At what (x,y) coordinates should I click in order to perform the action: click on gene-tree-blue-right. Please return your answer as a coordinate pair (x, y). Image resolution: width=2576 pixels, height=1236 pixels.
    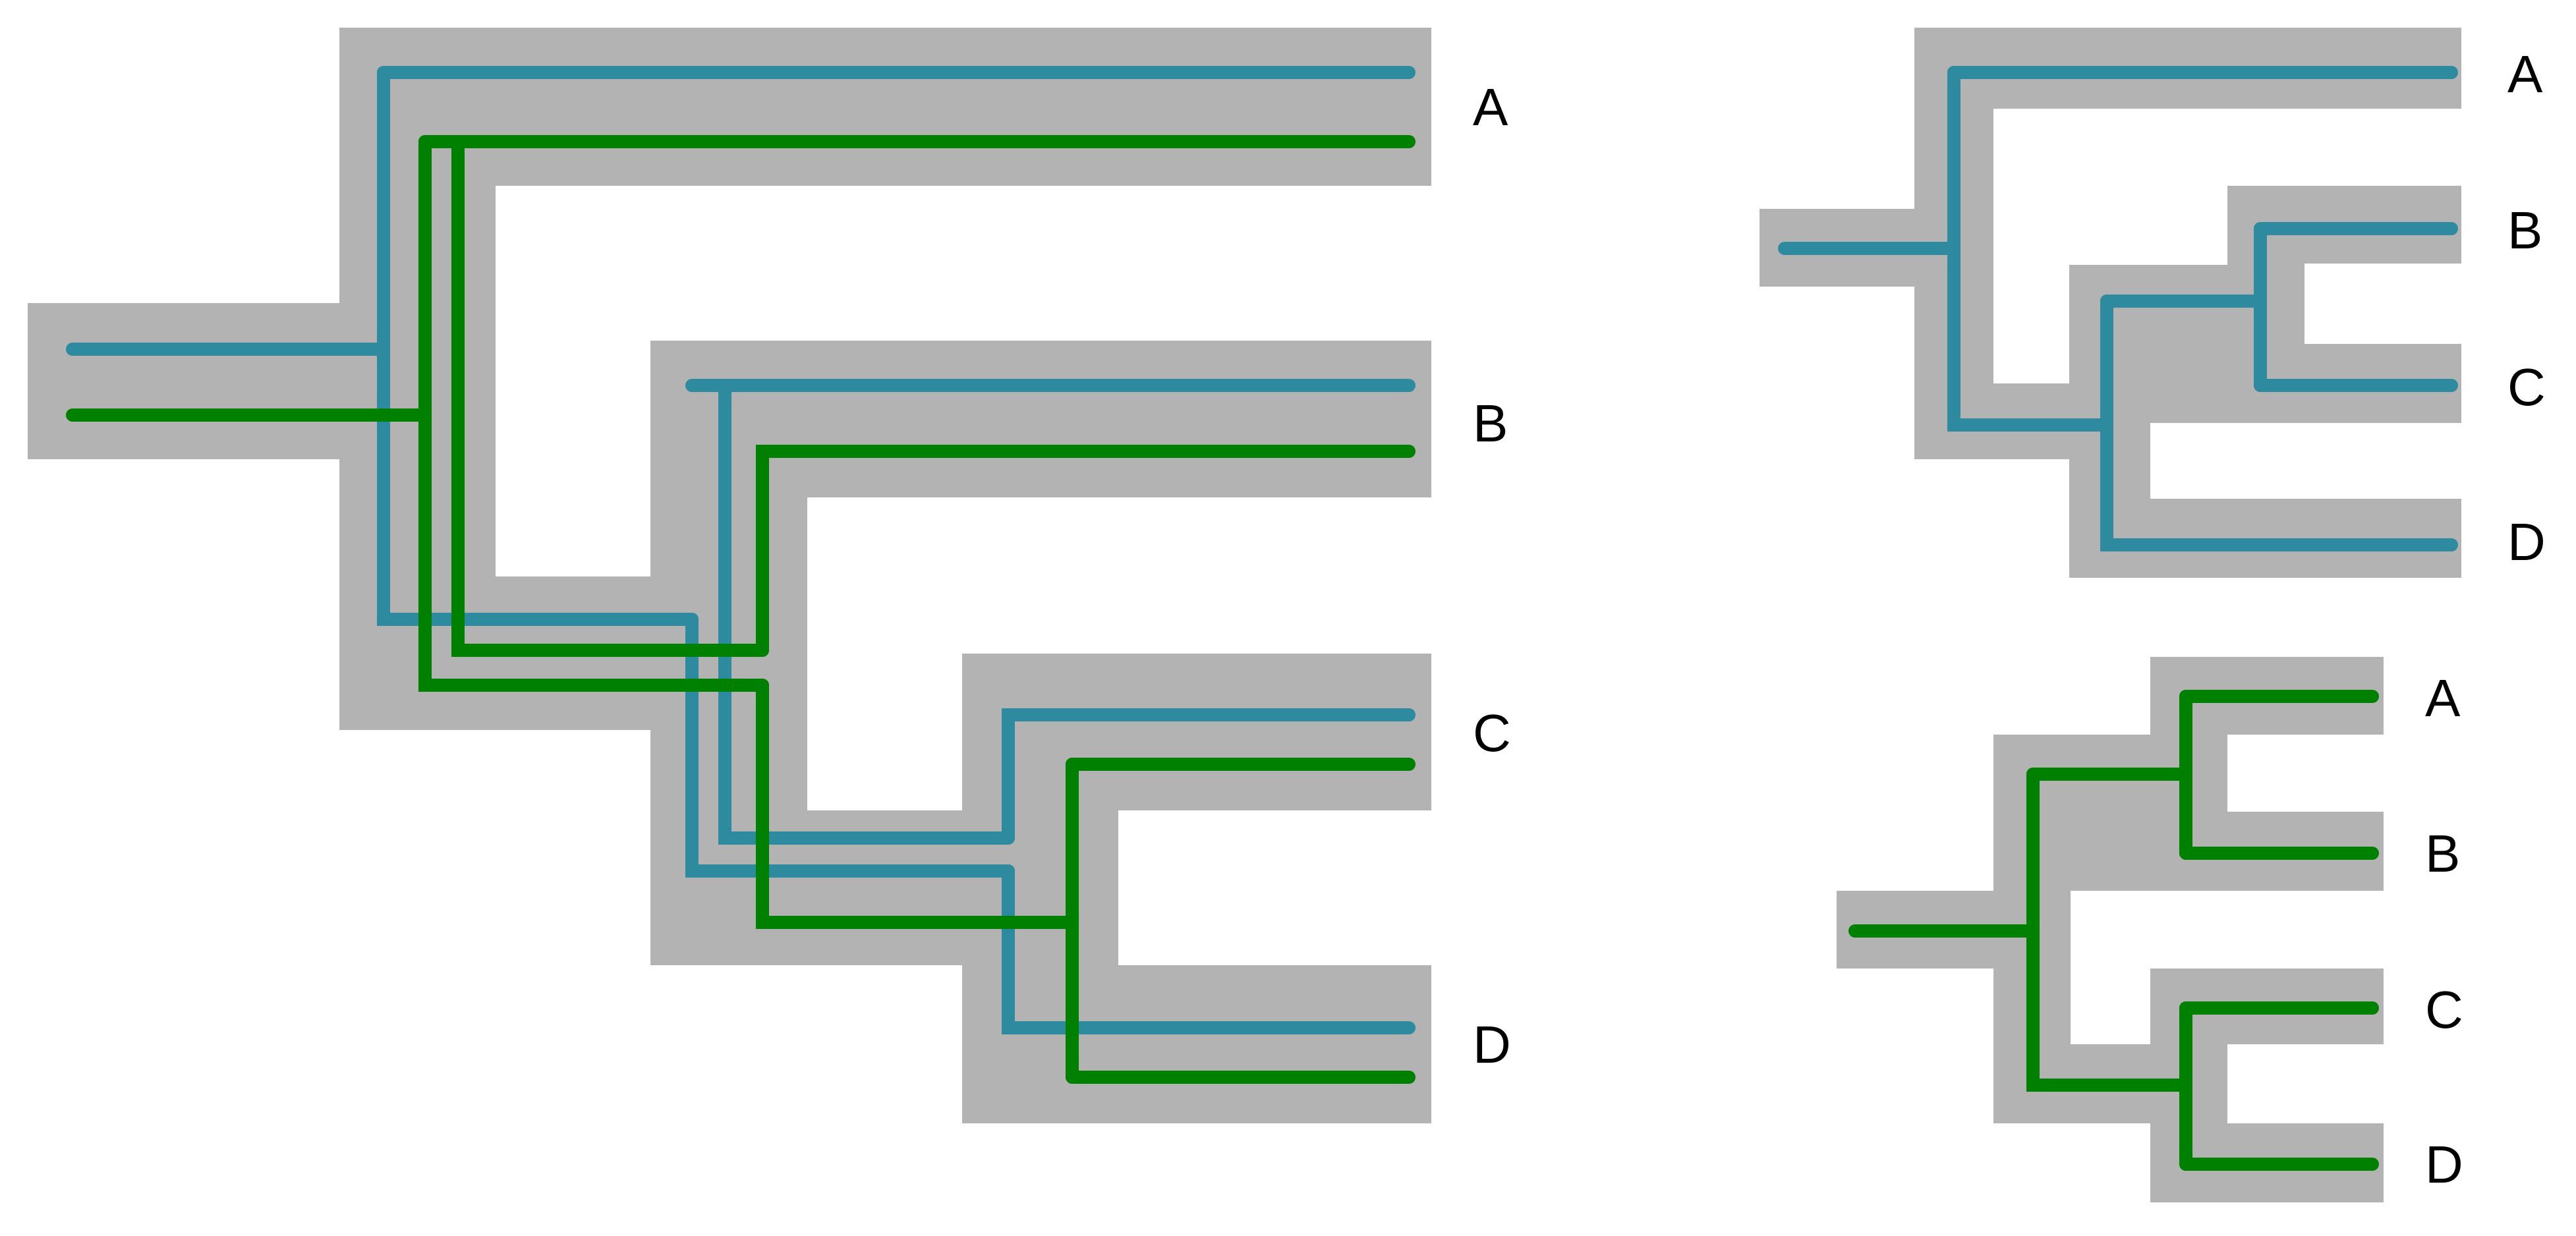
    Looking at the image, I should click on (2118, 308).